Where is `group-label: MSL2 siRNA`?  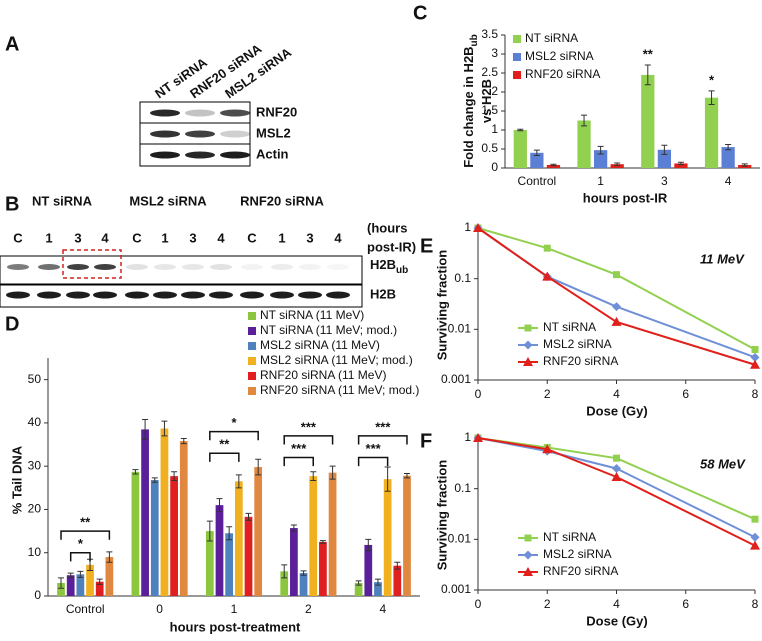
group-label: MSL2 siRNA is located at coordinates (168, 200).